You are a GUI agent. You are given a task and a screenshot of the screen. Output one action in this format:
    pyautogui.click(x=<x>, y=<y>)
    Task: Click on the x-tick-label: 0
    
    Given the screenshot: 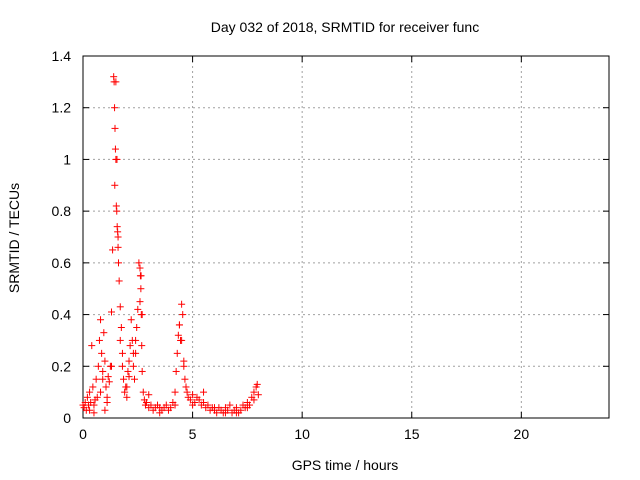 What is the action you would take?
    pyautogui.click(x=83, y=434)
    